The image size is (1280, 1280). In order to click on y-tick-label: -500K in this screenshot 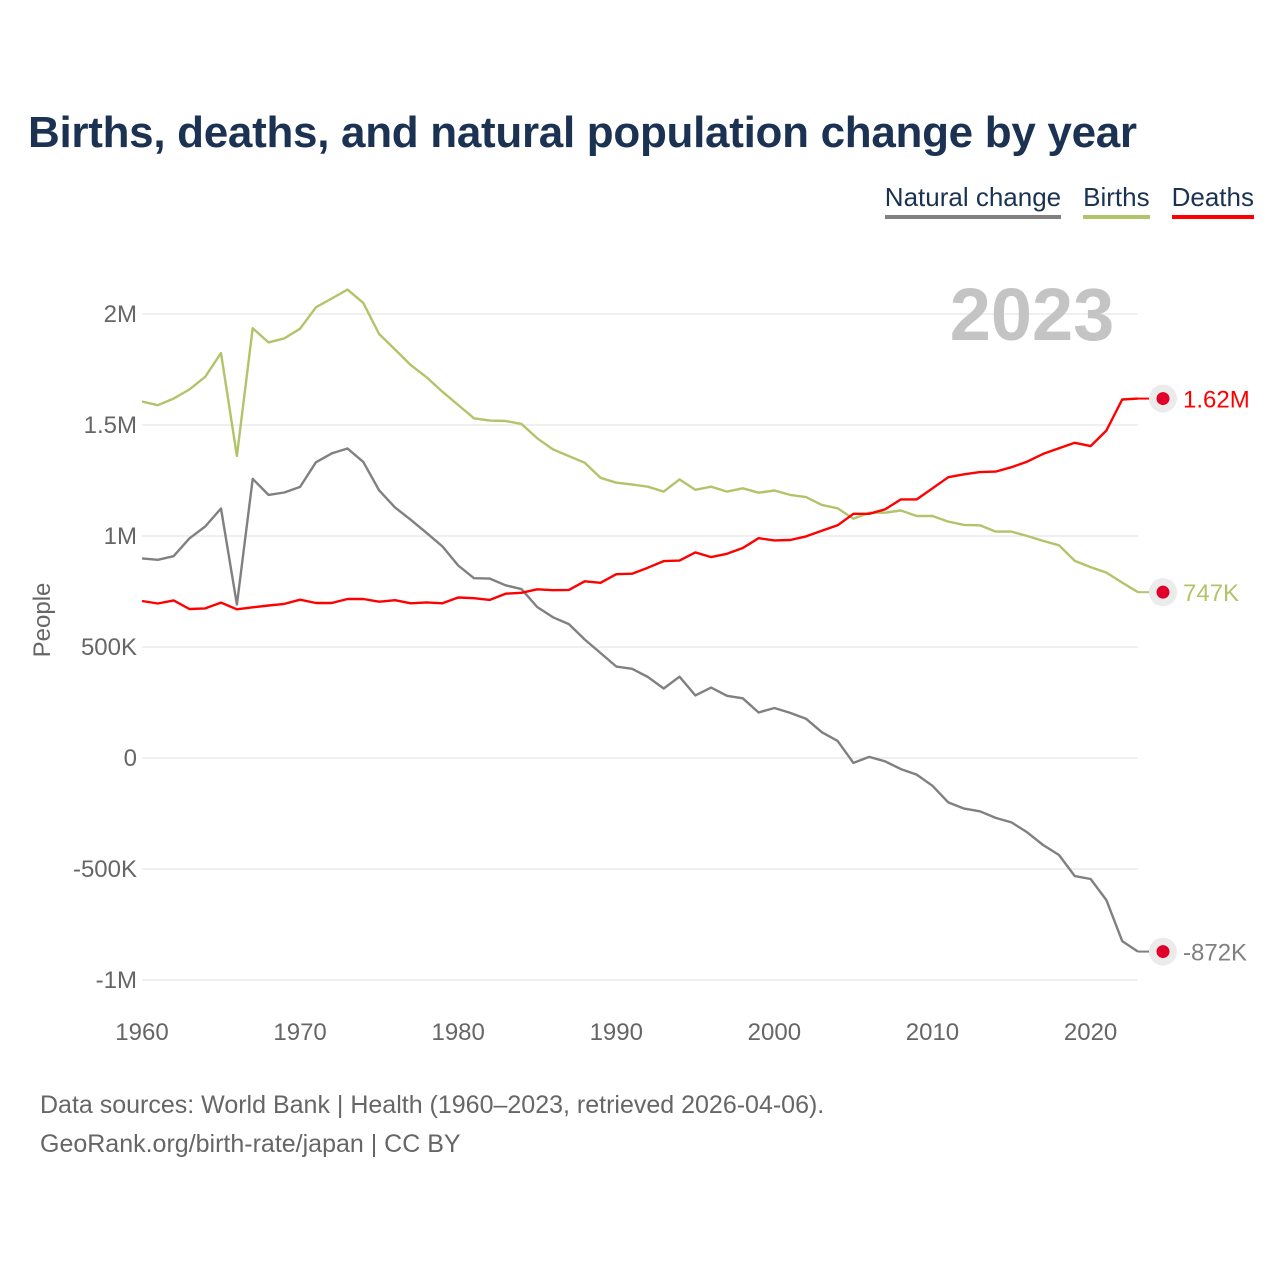, I will do `click(105, 869)`.